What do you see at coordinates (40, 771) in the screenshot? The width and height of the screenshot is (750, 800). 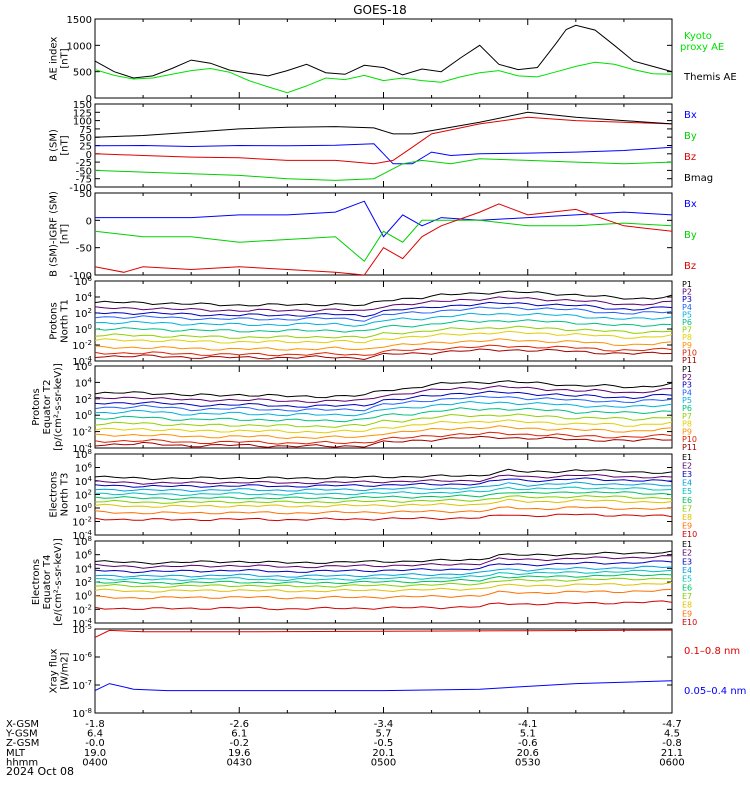 I see `date-label: 2024 Oct 08` at bounding box center [40, 771].